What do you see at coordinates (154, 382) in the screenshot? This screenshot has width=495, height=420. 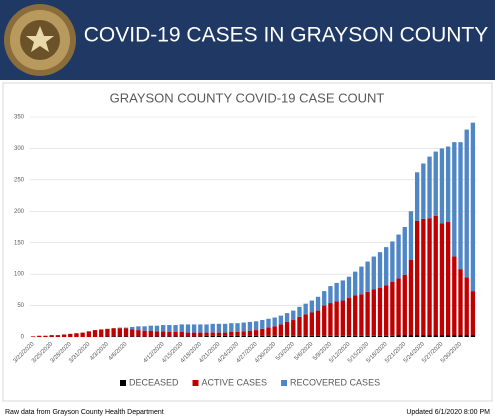 I see `legend-label: DECEASED` at bounding box center [154, 382].